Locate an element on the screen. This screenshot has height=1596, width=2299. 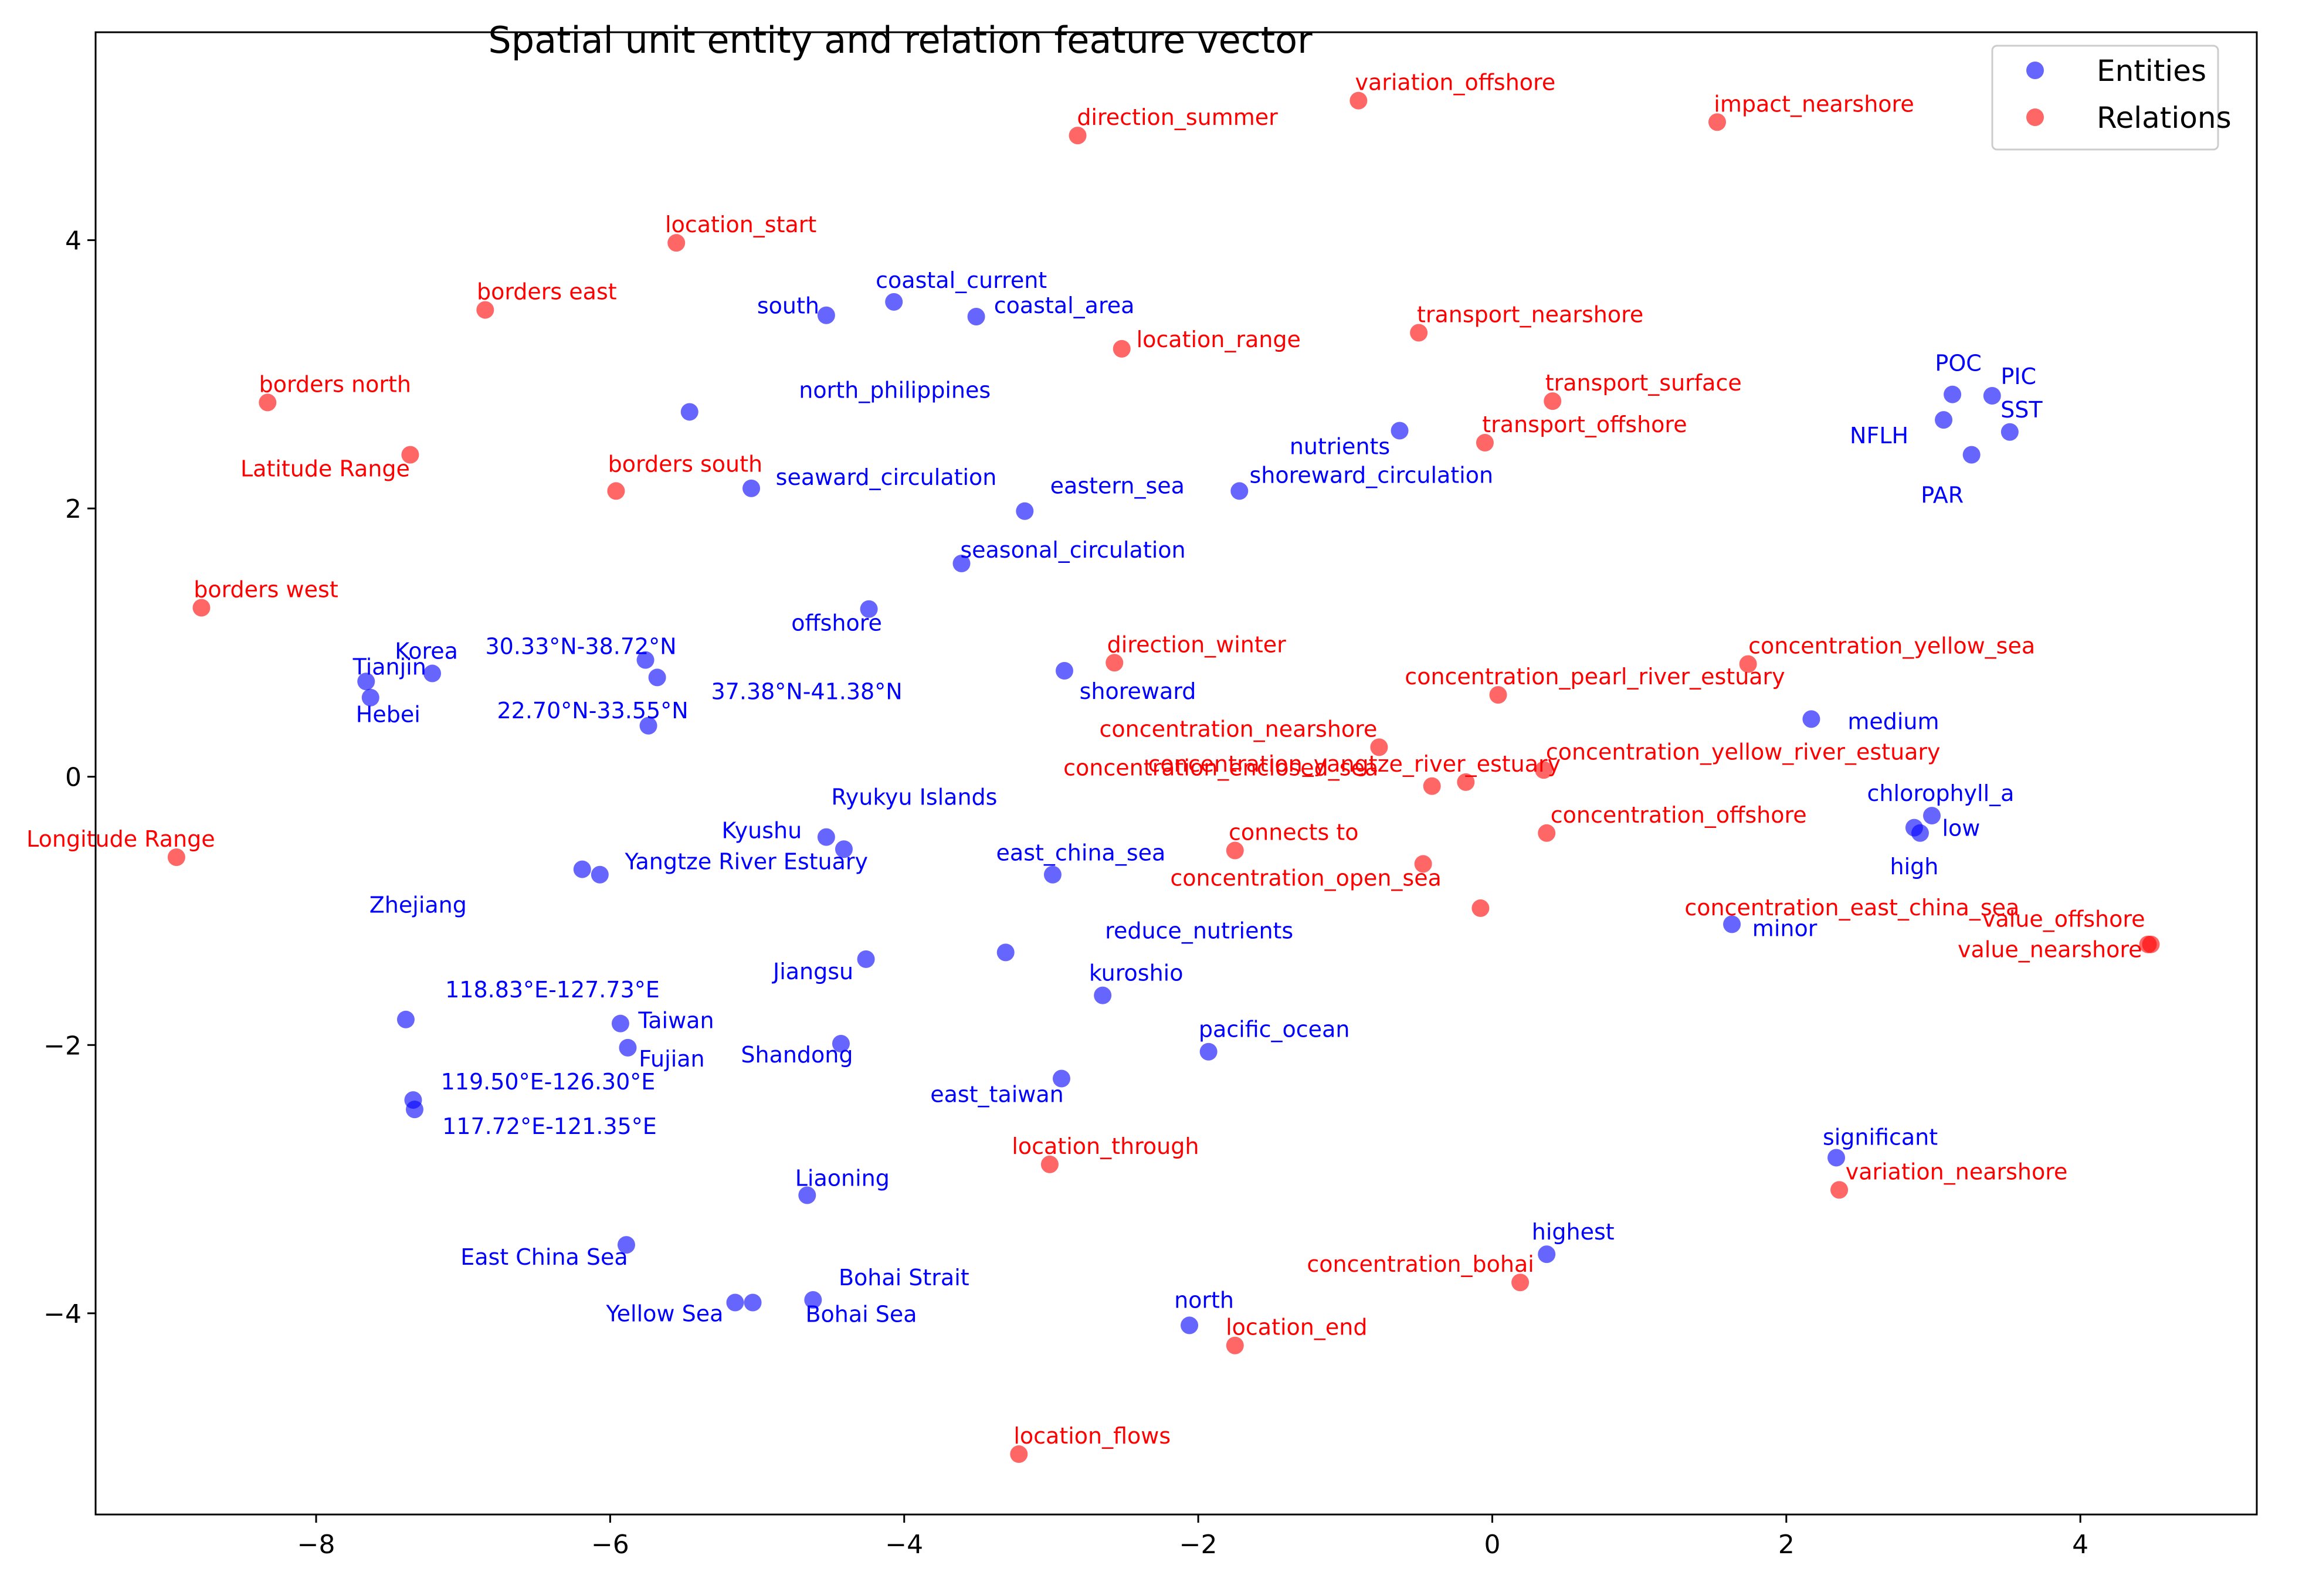
entity-label: north_philippines is located at coordinates (895, 390).